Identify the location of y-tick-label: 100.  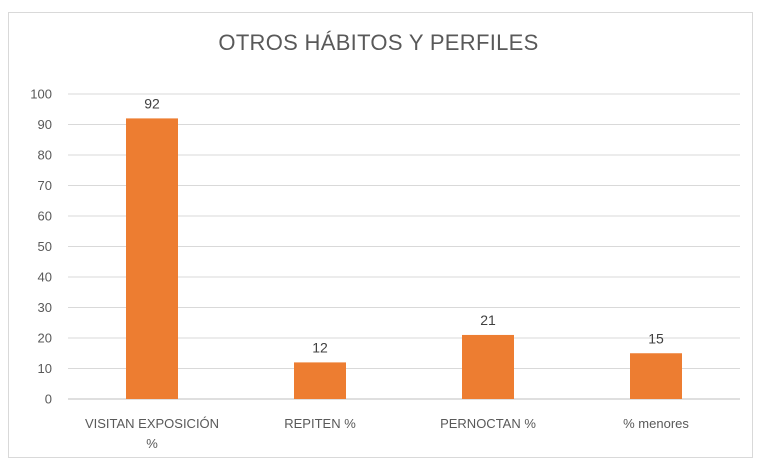
(41, 94).